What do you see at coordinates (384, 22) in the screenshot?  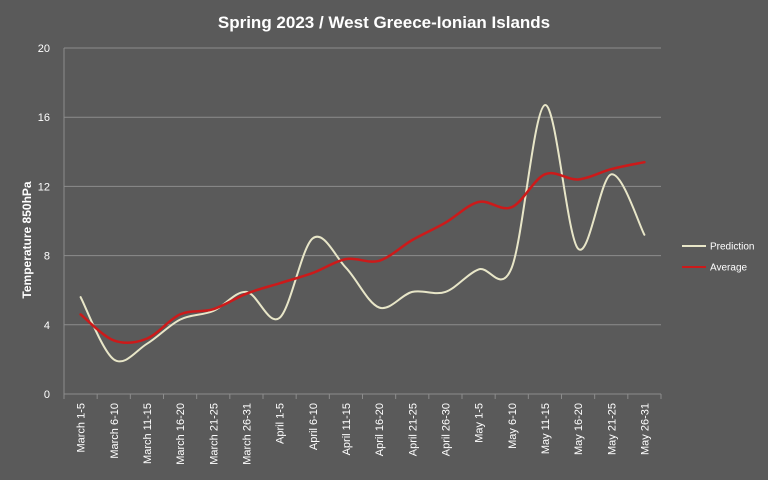 I see `chart-title: Spring 2023 / West Greece-Ionian Islands` at bounding box center [384, 22].